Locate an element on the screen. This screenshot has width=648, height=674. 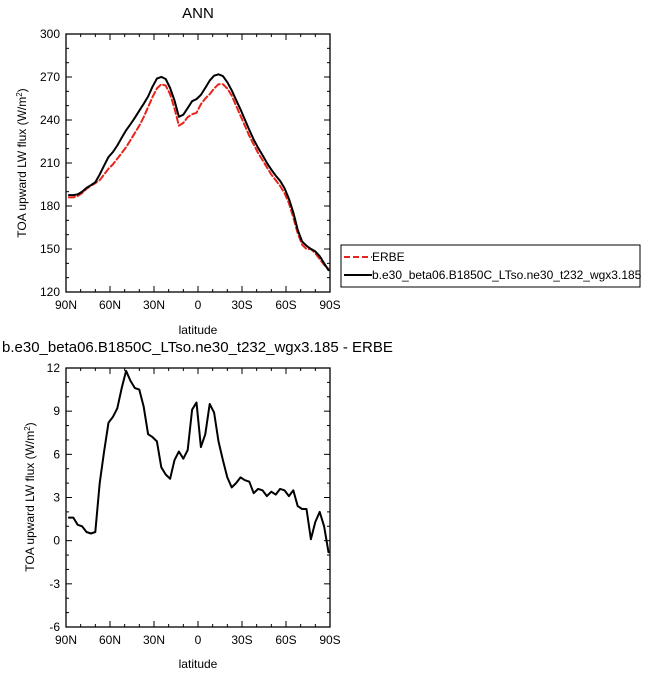
top-x-tick-label: 30S is located at coordinates (241, 305).